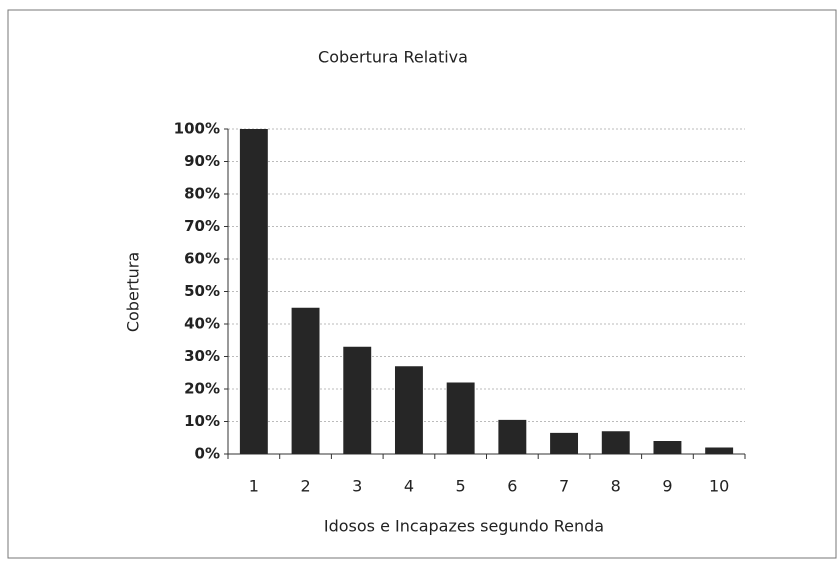 This screenshot has width=840, height=571. Describe the element at coordinates (133, 292) in the screenshot. I see `y-axis-label: Cobertura` at that location.